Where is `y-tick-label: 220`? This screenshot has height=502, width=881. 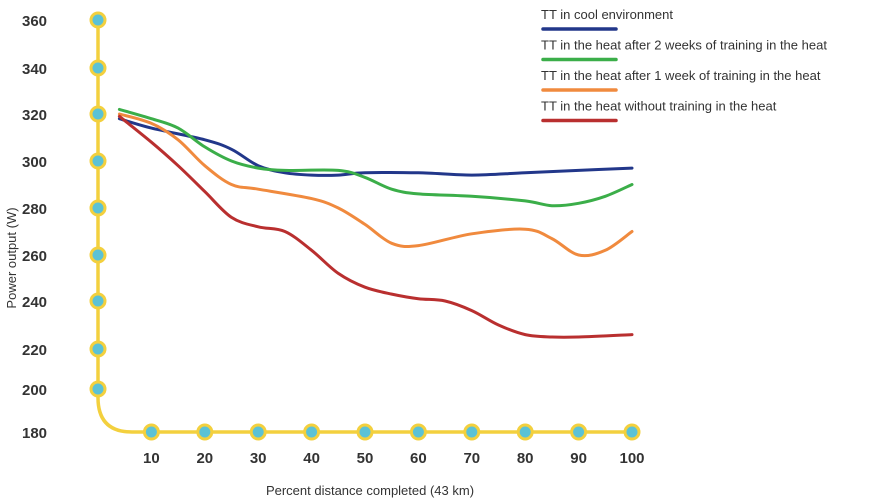
y-tick-label: 220 is located at coordinates (34, 350).